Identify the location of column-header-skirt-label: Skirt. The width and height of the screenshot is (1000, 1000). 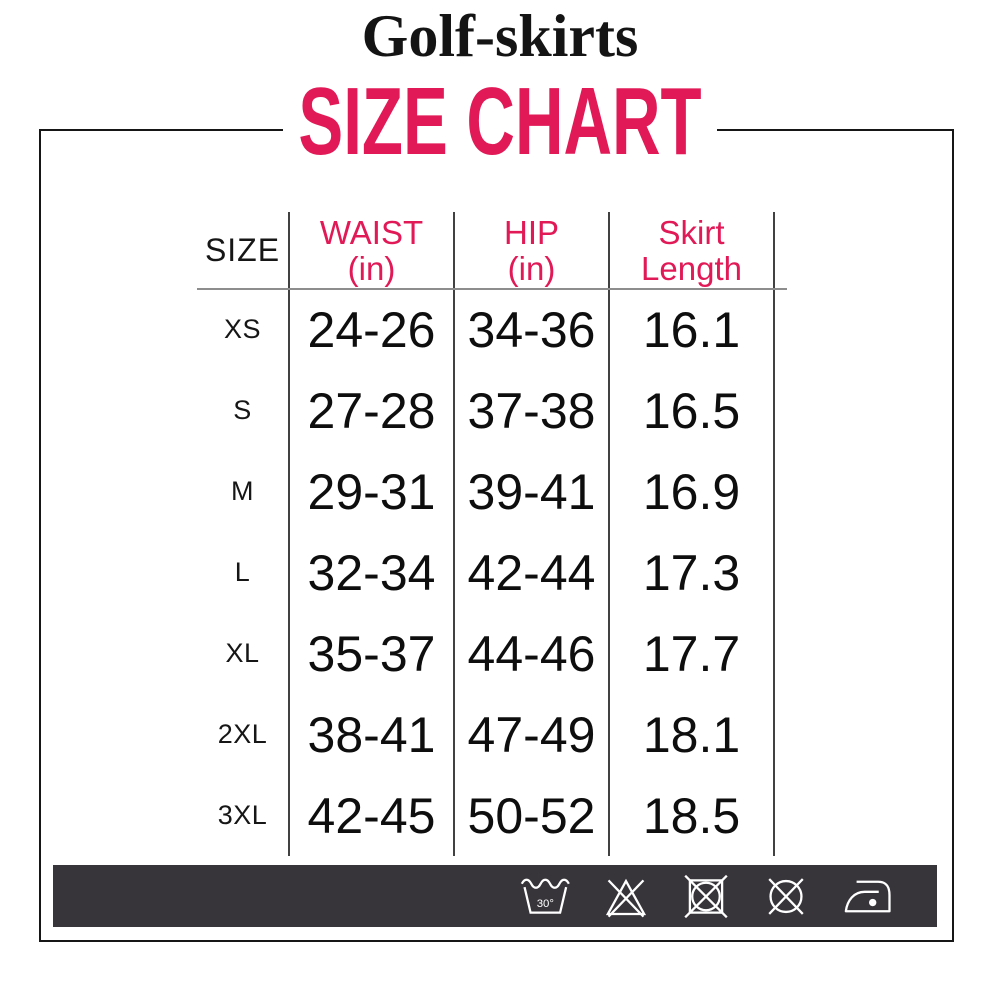
(691, 232).